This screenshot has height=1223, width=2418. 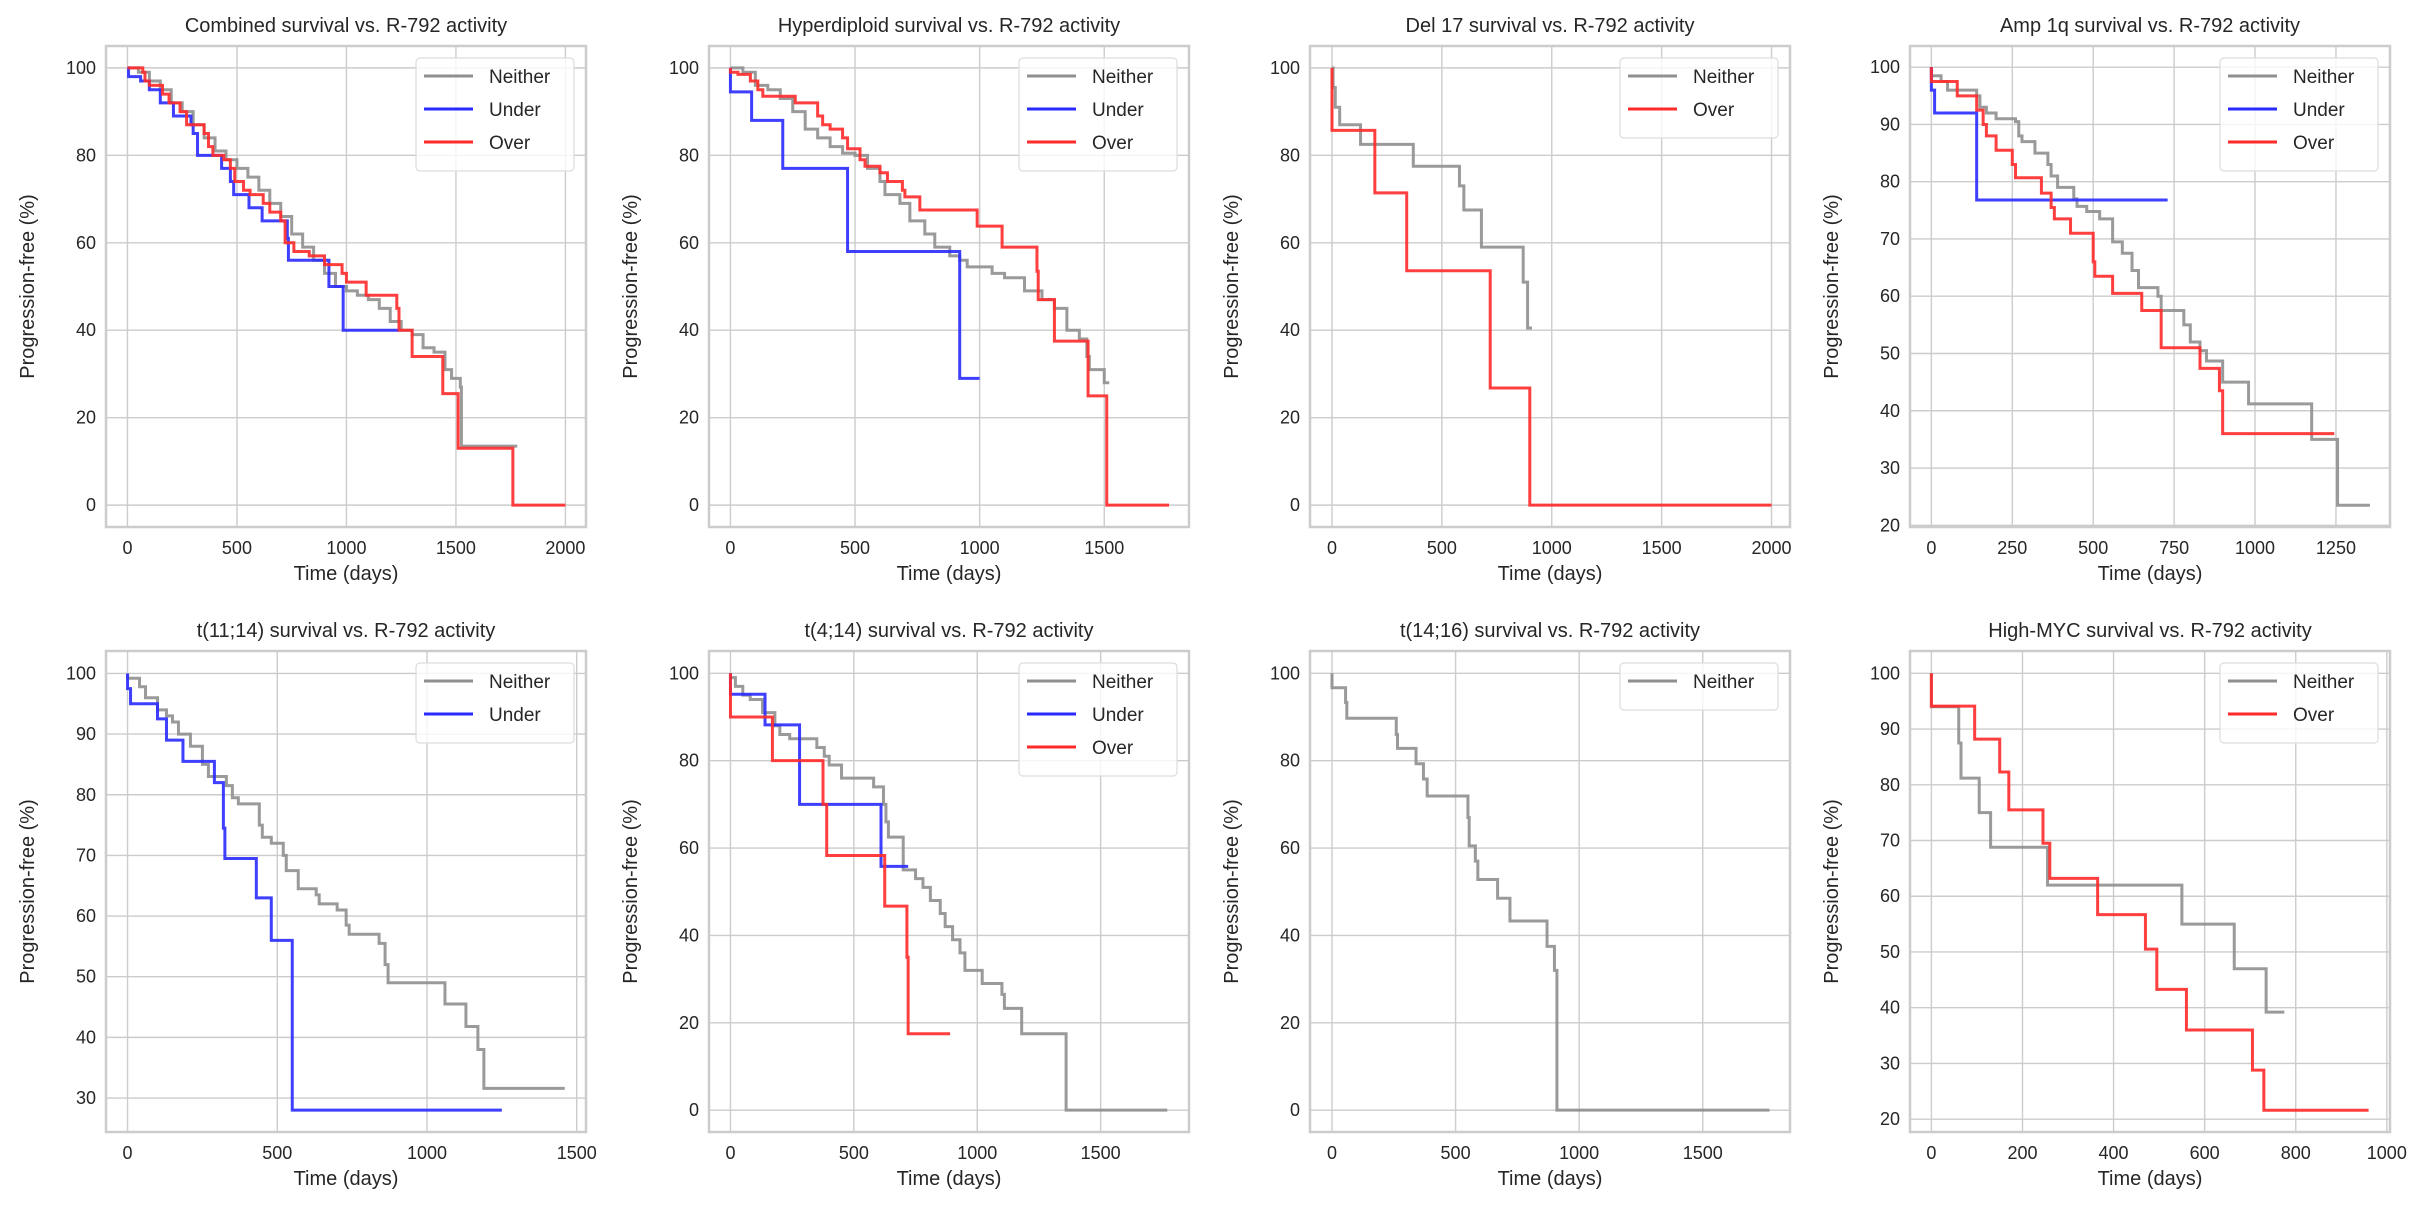 I want to click on y-tick-label: 30, so click(x=86, y=1098).